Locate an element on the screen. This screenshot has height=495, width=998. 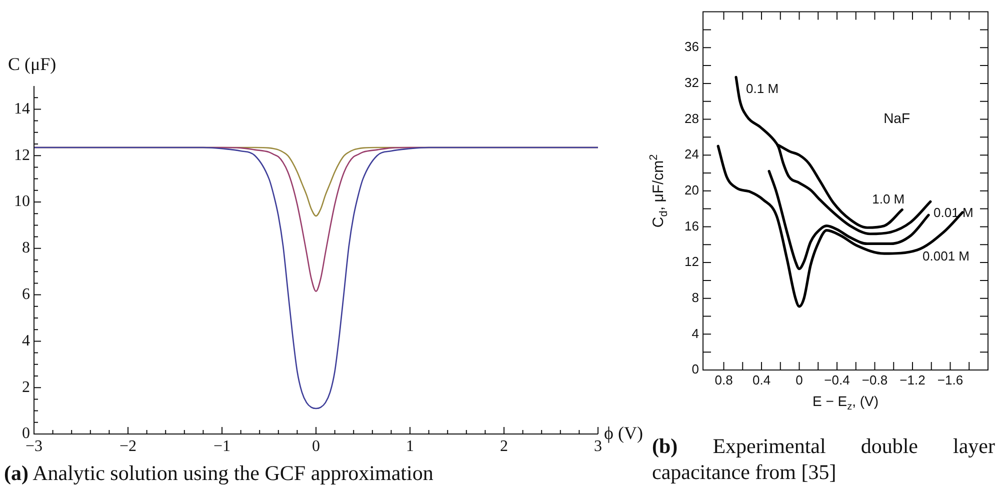
x-axis-title: ϕ (V) is located at coordinates (623, 433).